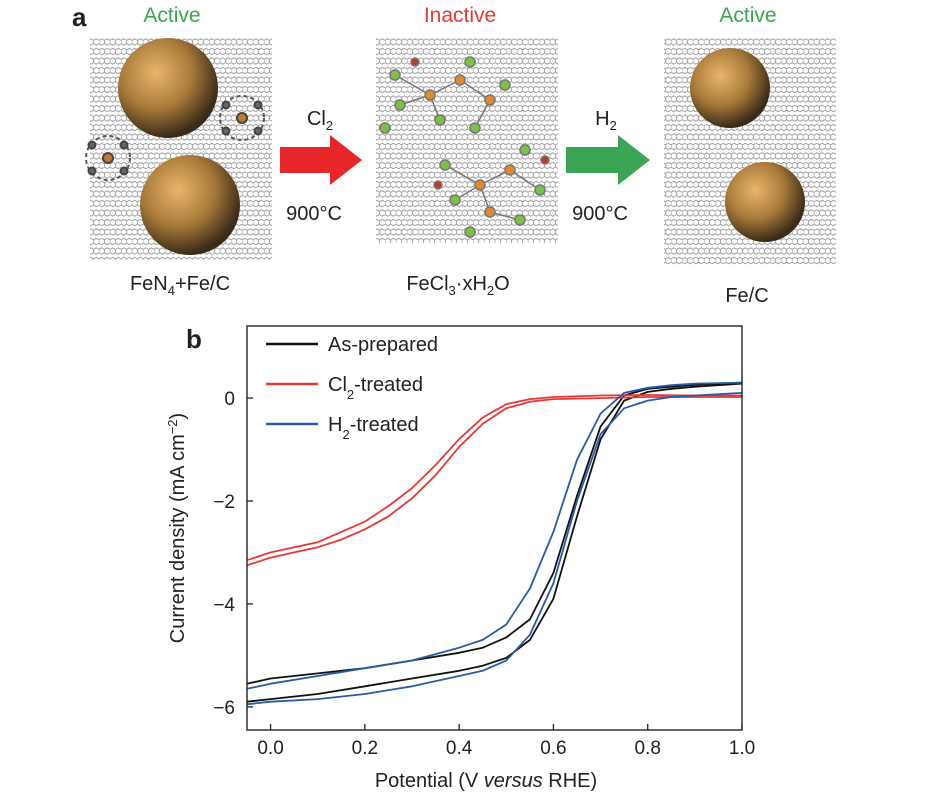 This screenshot has height=802, width=947. What do you see at coordinates (458, 285) in the screenshot?
I see `state-2-caption: FeCl3·xH2O` at bounding box center [458, 285].